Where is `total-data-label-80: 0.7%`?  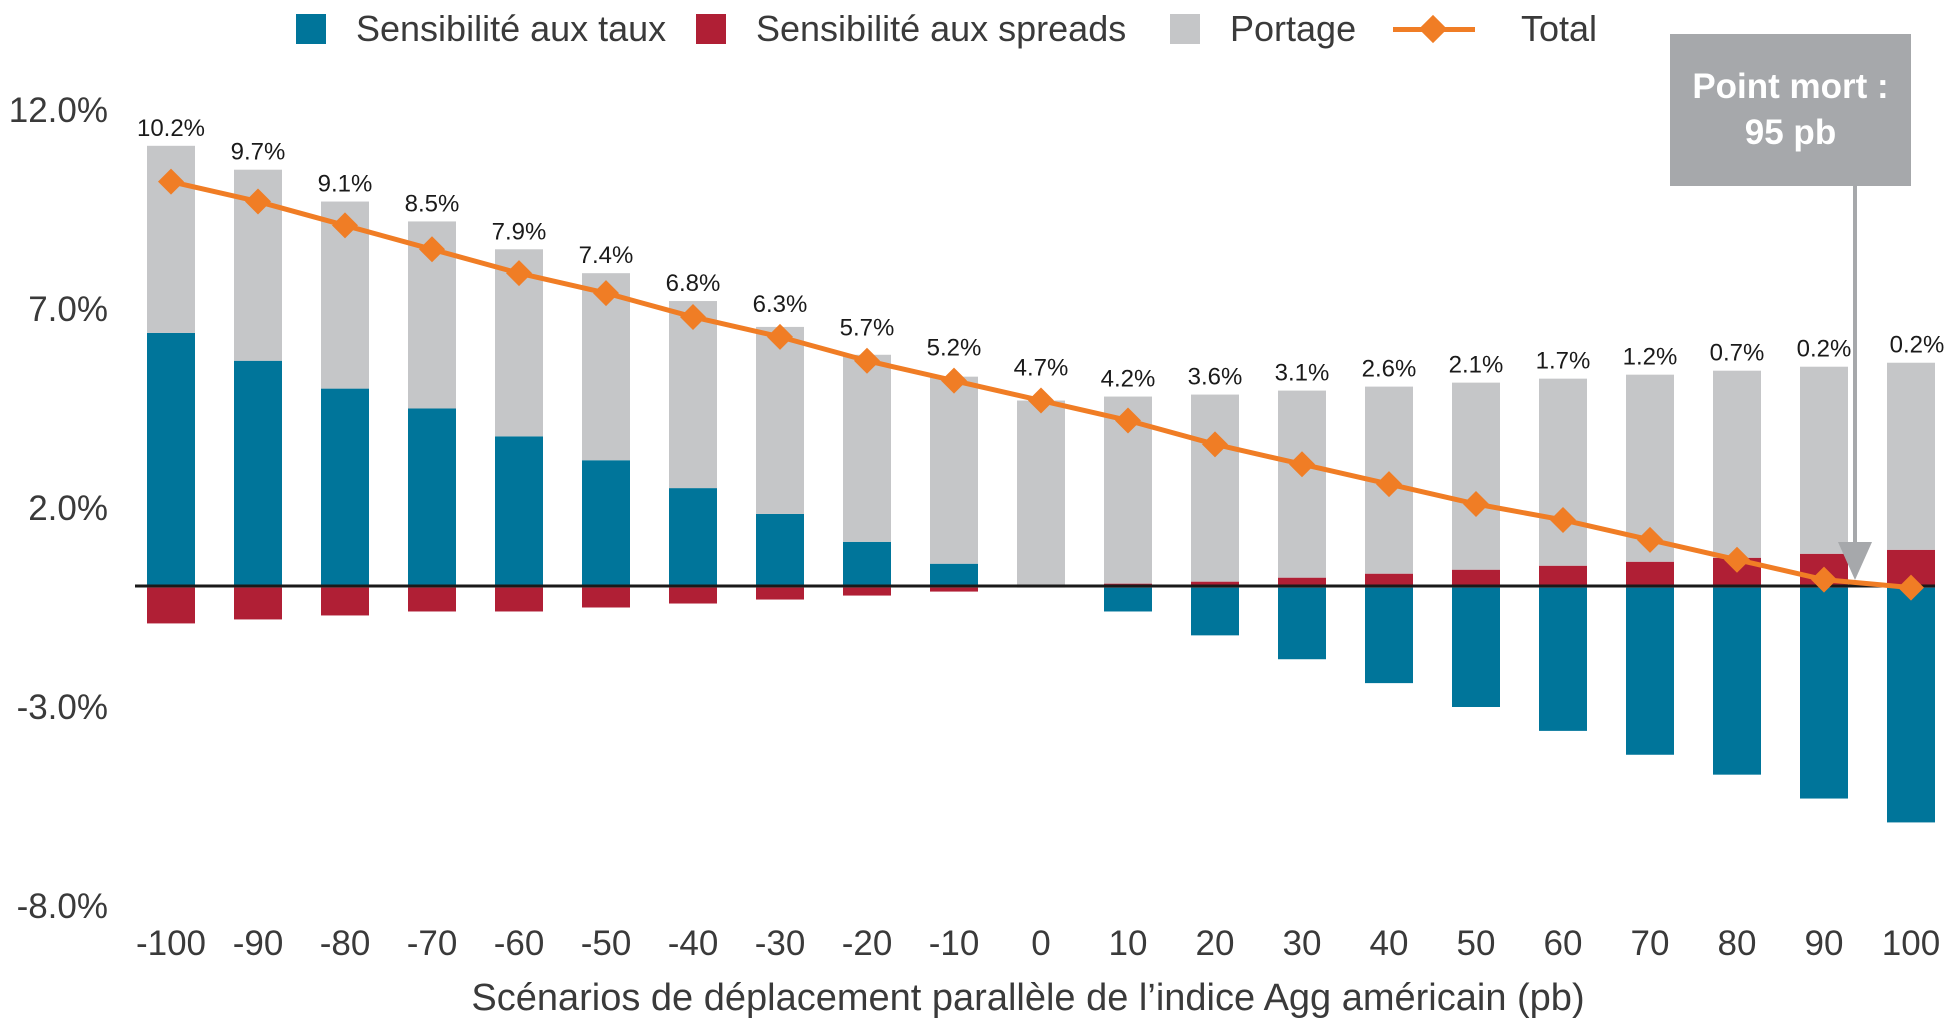
total-data-label-80: 0.7% is located at coordinates (1737, 353).